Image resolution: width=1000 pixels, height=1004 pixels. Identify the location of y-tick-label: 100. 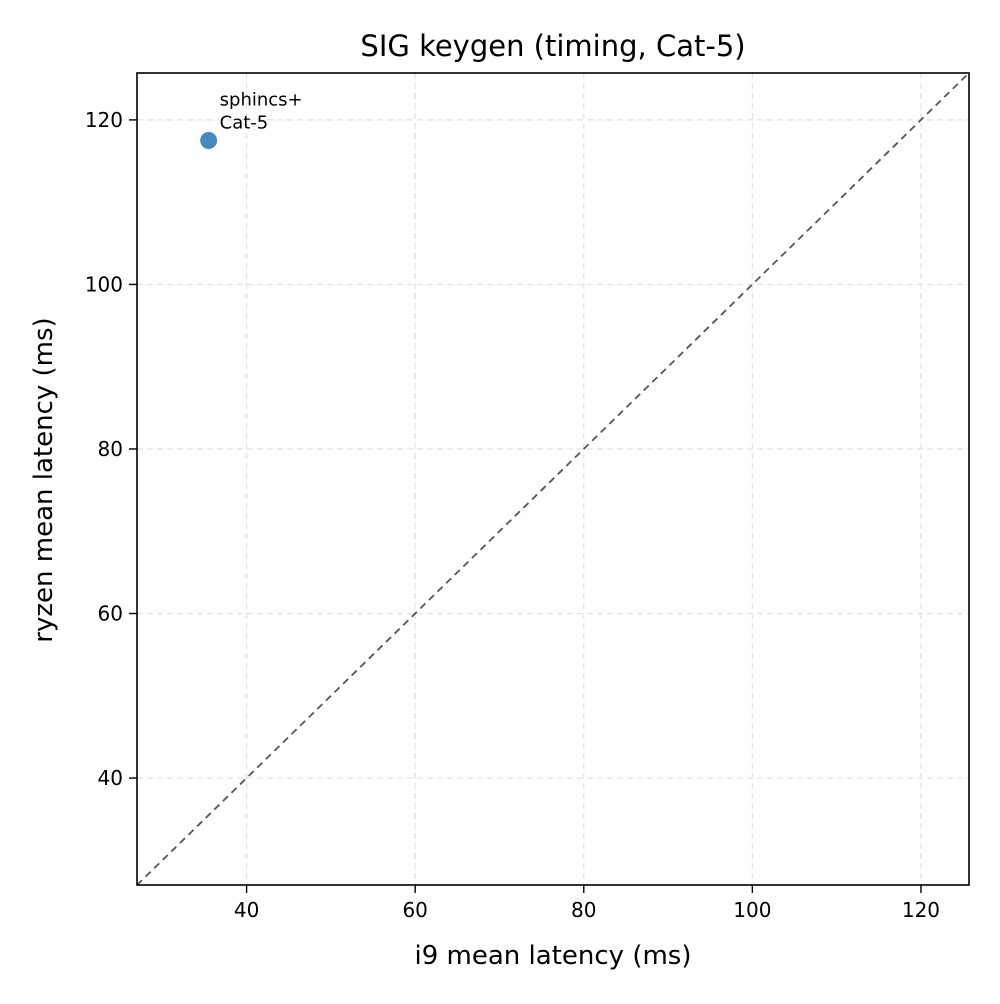
(104, 284).